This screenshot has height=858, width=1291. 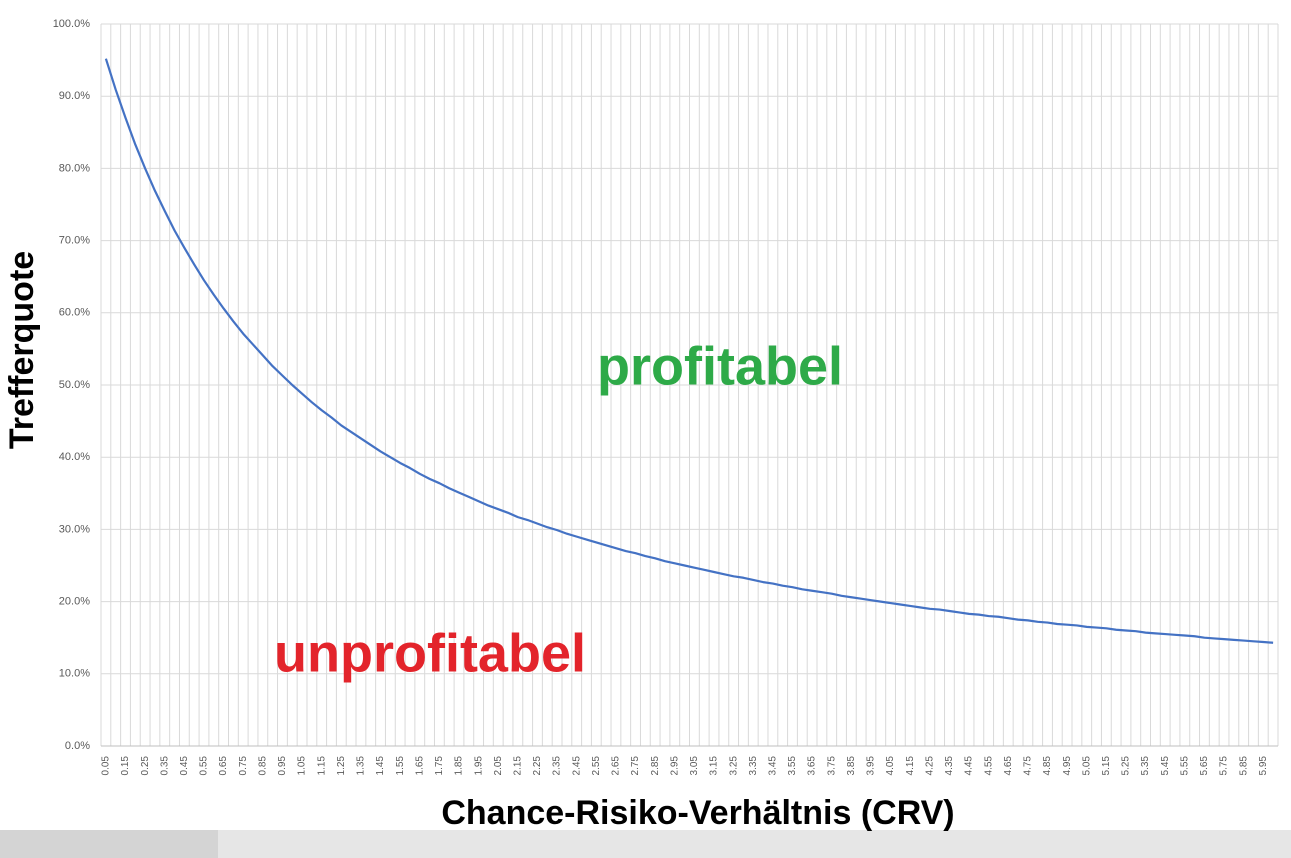 I want to click on x-tick-label: 4.75, so click(x=1028, y=766).